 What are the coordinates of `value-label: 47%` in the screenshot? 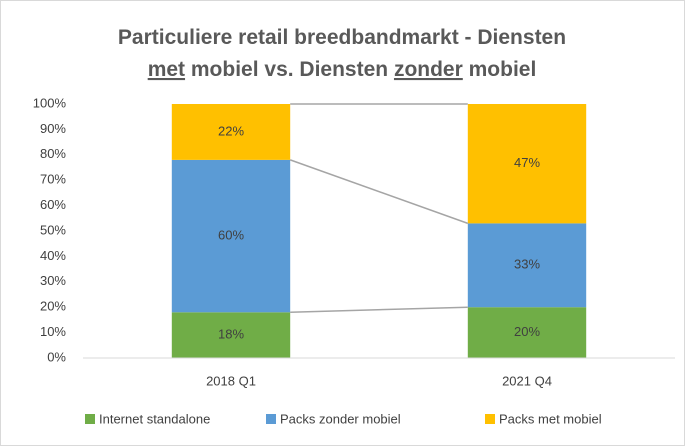 It's located at (527, 162).